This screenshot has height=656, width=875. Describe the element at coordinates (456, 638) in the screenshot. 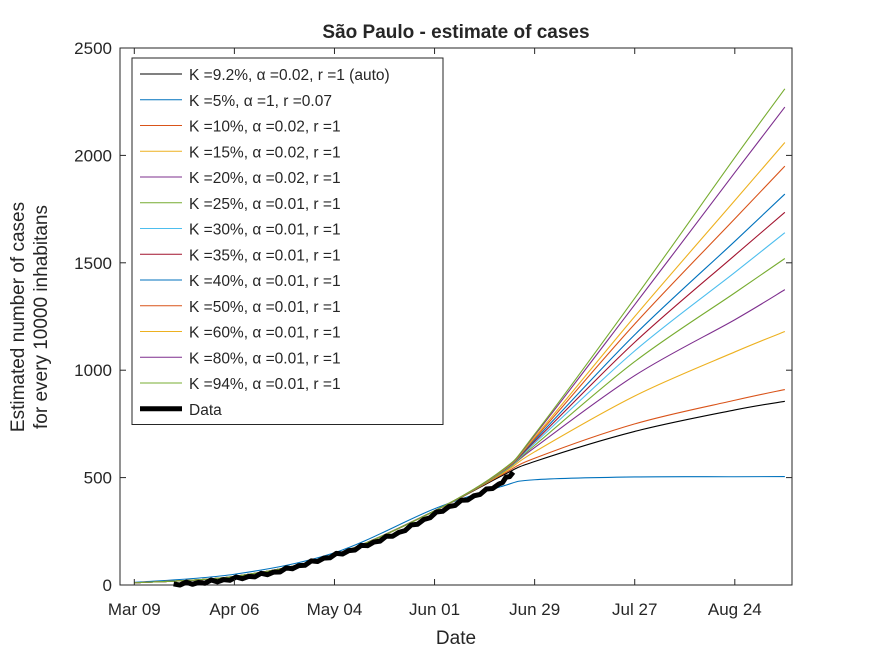

I see `x-axis-label: Date` at that location.